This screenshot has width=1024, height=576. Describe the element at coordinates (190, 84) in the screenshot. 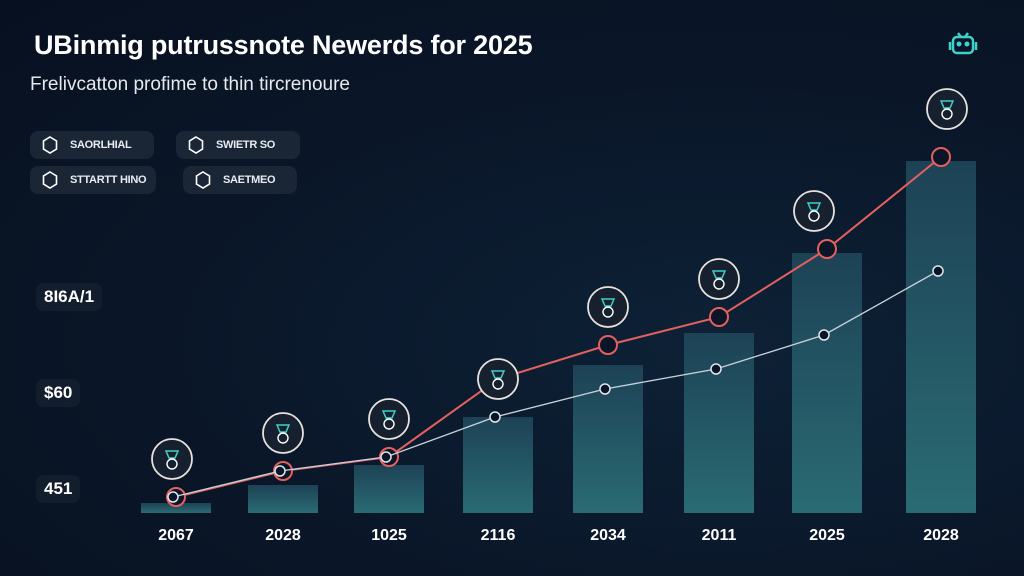

I see `chart-subtitle: Frelivcatton profime to thin tircrenoure` at that location.